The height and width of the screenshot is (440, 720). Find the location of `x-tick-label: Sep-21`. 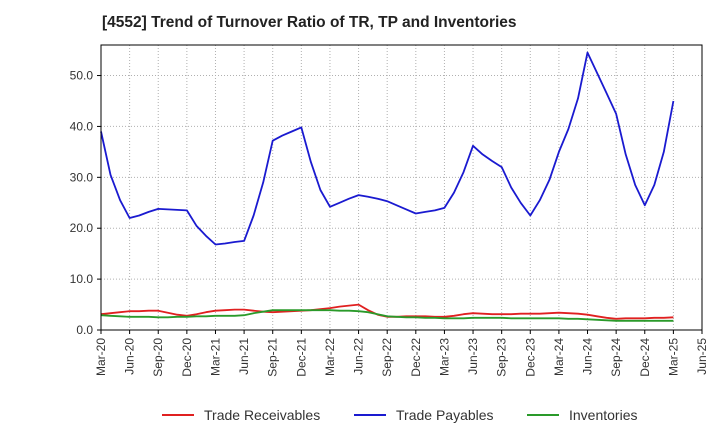

x-tick-label: Sep-21 is located at coordinates (273, 357).